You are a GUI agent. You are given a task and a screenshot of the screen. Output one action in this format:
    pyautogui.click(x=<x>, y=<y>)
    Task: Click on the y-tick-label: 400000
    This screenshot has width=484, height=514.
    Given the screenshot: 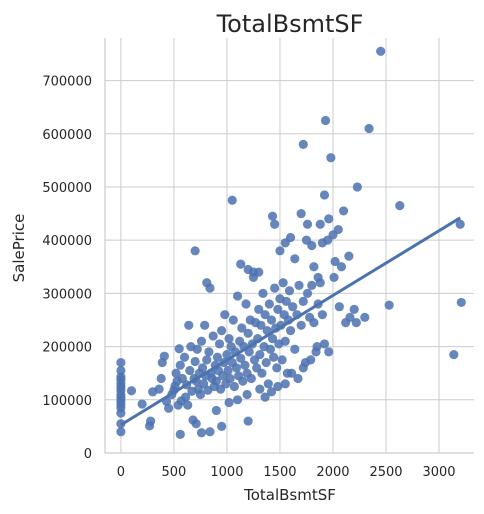 What is the action you would take?
    pyautogui.click(x=67, y=241)
    